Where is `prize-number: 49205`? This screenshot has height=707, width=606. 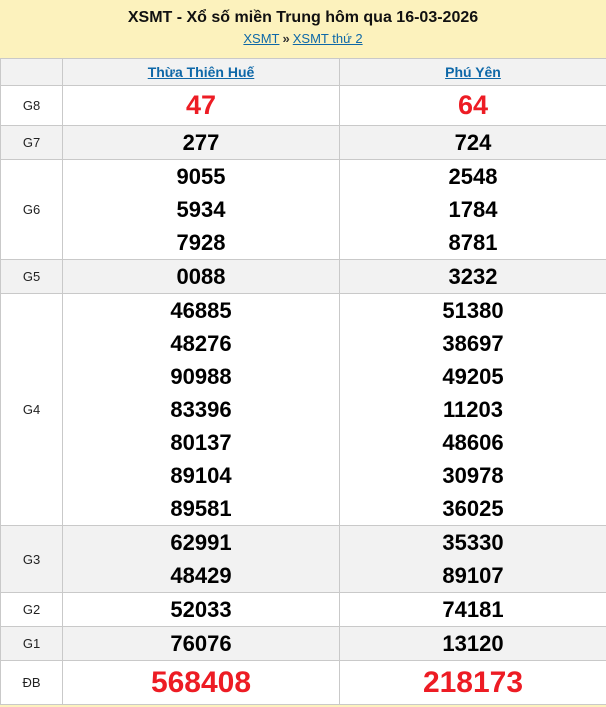
prize-number: 49205 is located at coordinates (473, 376).